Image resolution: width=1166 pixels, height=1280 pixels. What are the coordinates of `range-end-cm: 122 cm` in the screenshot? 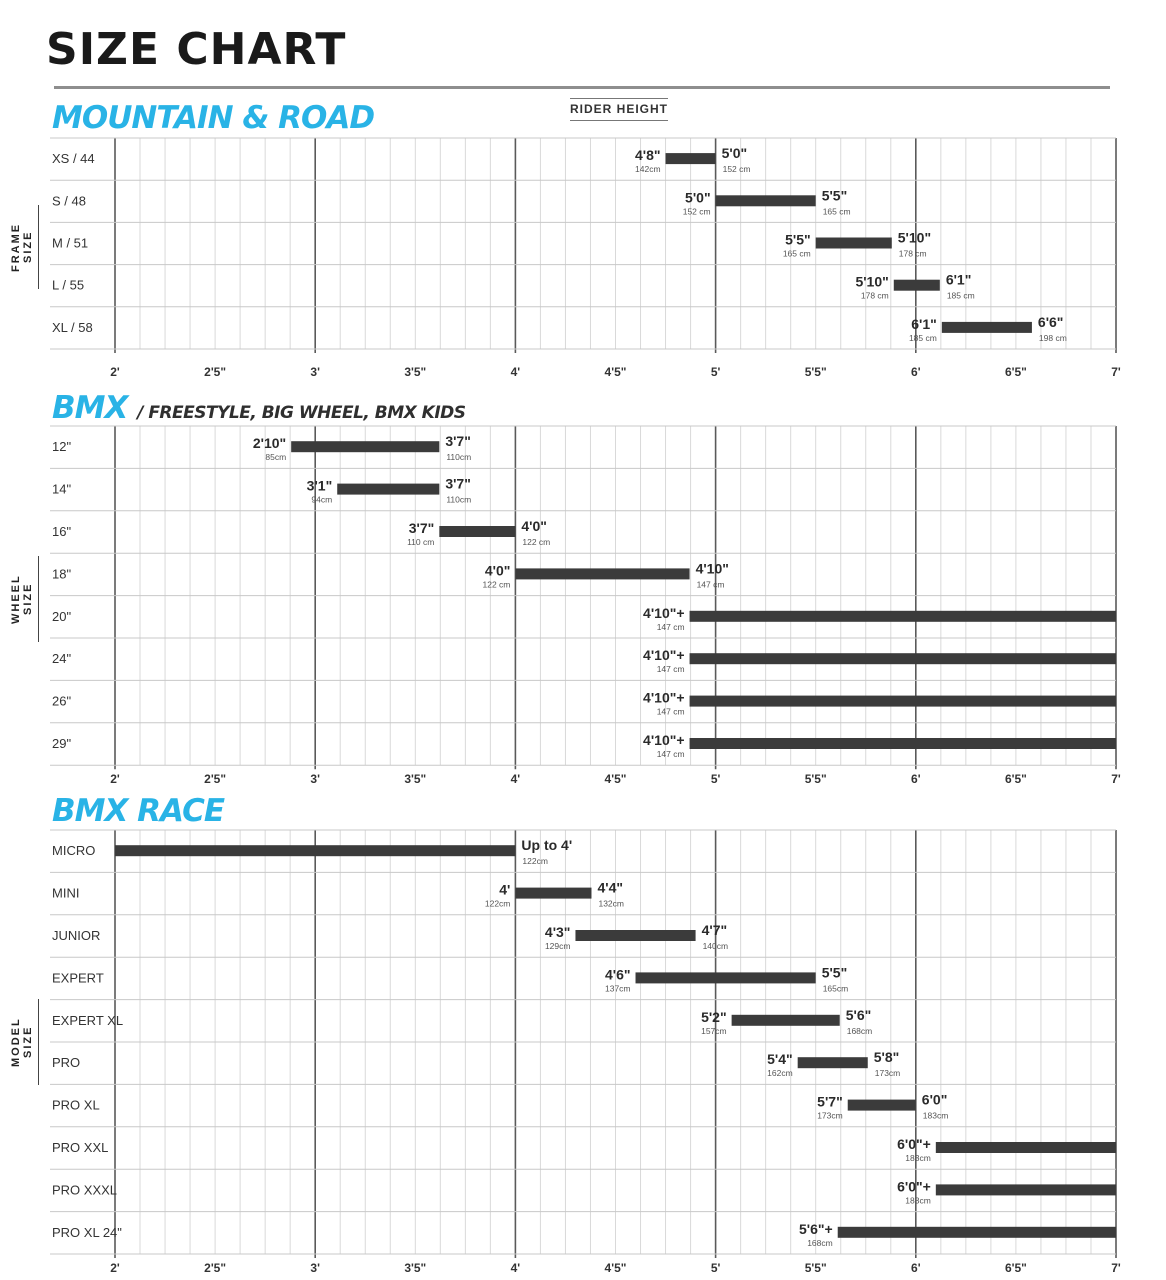 It's located at (536, 542).